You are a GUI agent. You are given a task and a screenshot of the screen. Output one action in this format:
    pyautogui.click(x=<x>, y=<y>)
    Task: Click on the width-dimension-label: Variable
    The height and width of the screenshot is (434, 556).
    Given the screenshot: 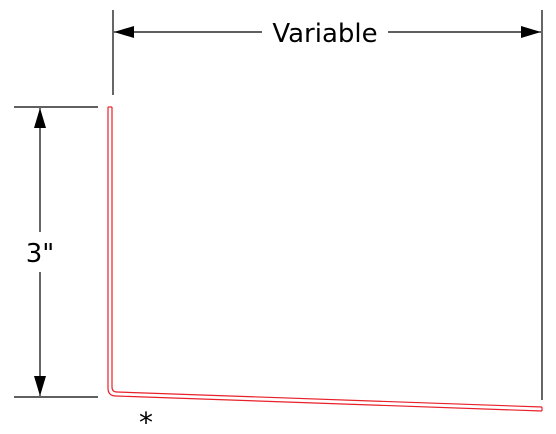 What is the action you would take?
    pyautogui.click(x=324, y=34)
    